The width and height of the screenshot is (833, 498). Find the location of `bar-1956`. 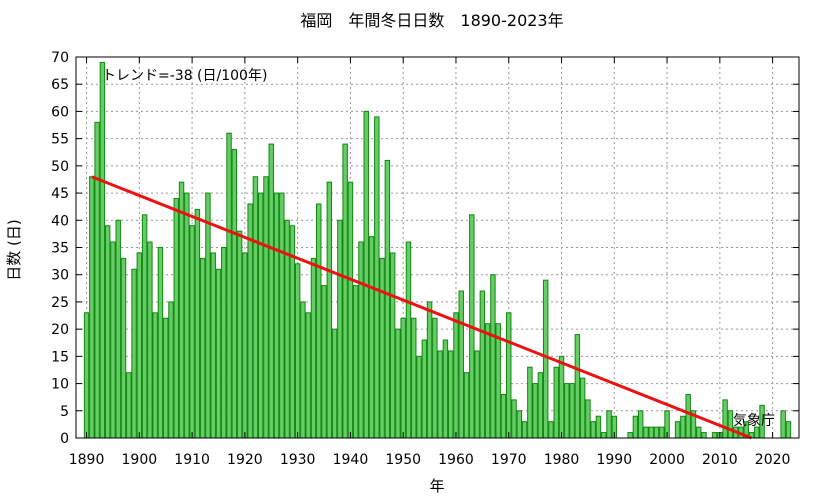

bar-1956 is located at coordinates (435, 378).